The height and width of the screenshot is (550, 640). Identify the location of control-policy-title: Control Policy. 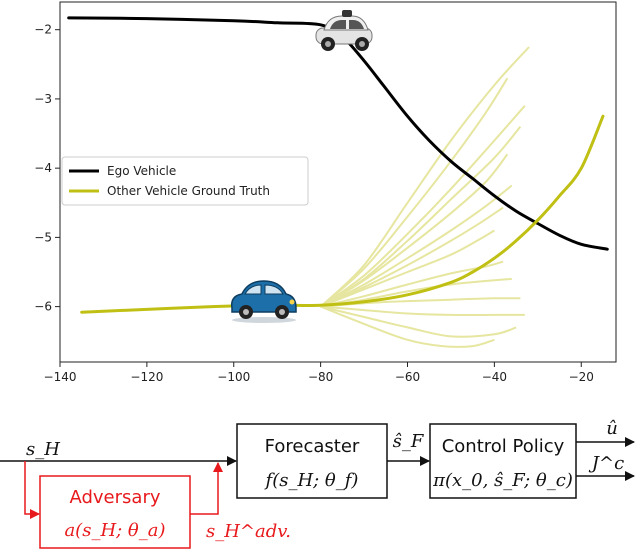
(503, 446).